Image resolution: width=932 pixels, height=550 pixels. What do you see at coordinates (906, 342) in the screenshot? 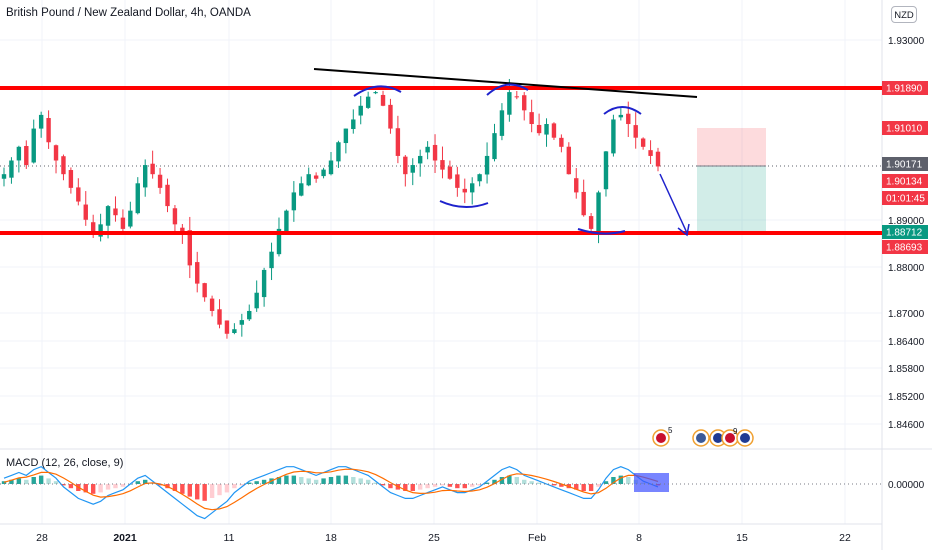
I see `price-tick-label: 1.86400` at bounding box center [906, 342].